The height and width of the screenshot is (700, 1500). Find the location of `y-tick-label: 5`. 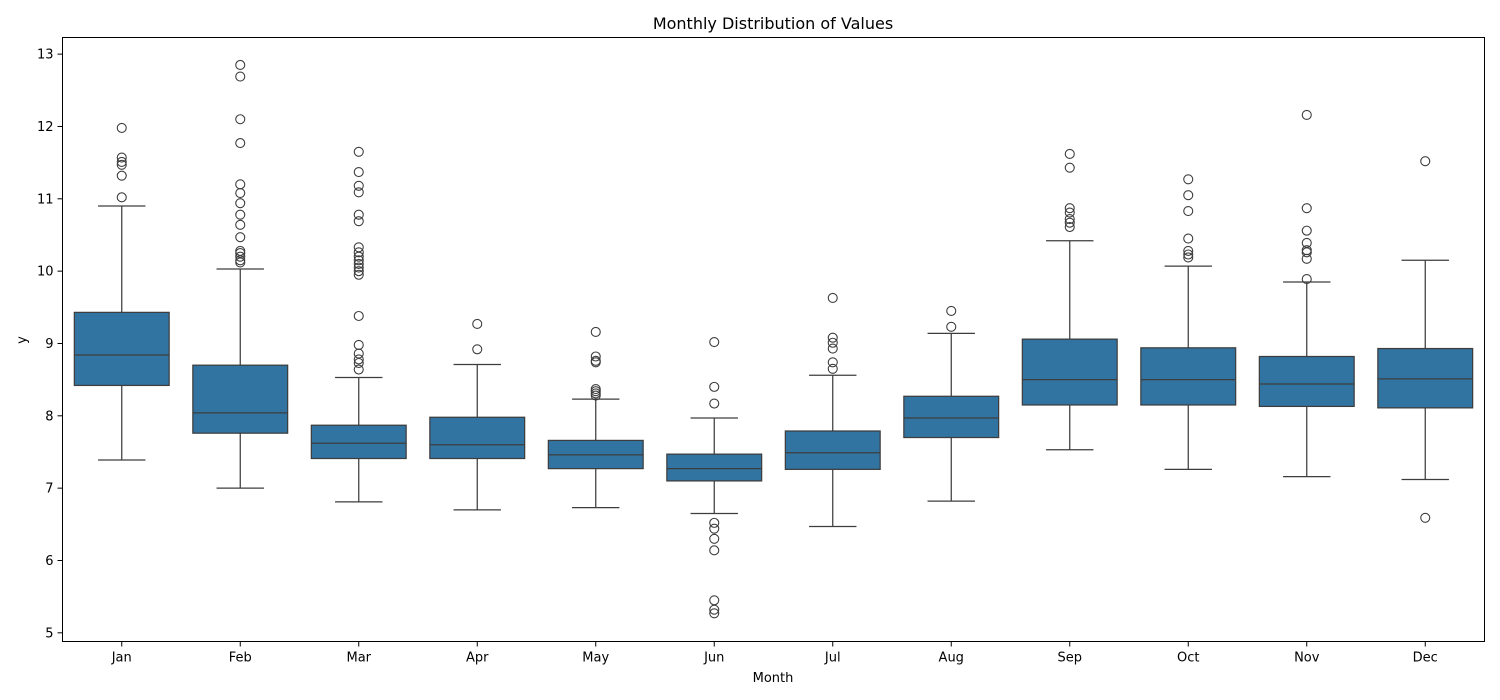

y-tick-label: 5 is located at coordinates (49, 633).